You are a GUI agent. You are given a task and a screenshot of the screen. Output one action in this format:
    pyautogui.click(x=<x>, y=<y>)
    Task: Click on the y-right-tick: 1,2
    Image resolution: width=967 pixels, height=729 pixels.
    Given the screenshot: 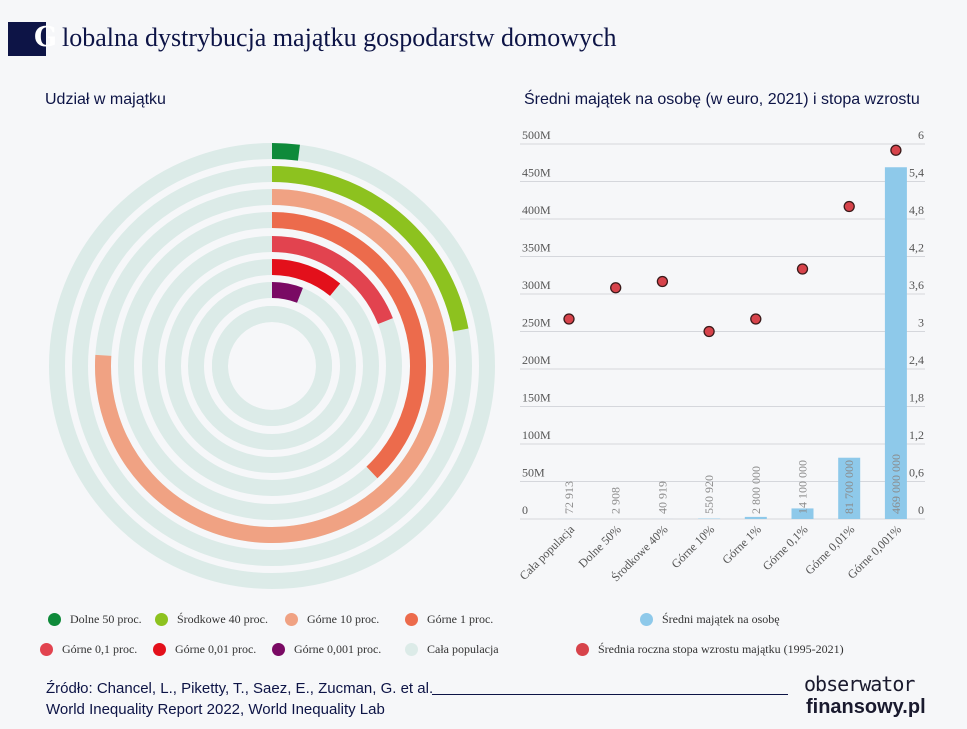 What is the action you would take?
    pyautogui.click(x=916, y=435)
    